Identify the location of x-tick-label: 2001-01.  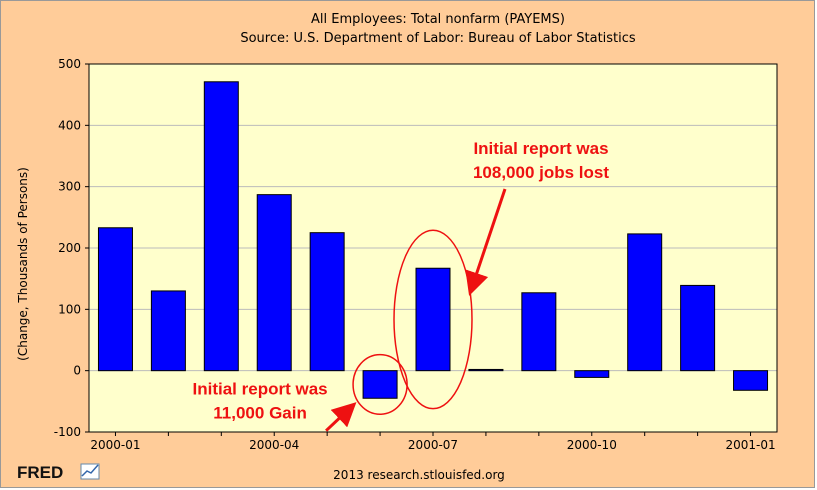
(750, 445).